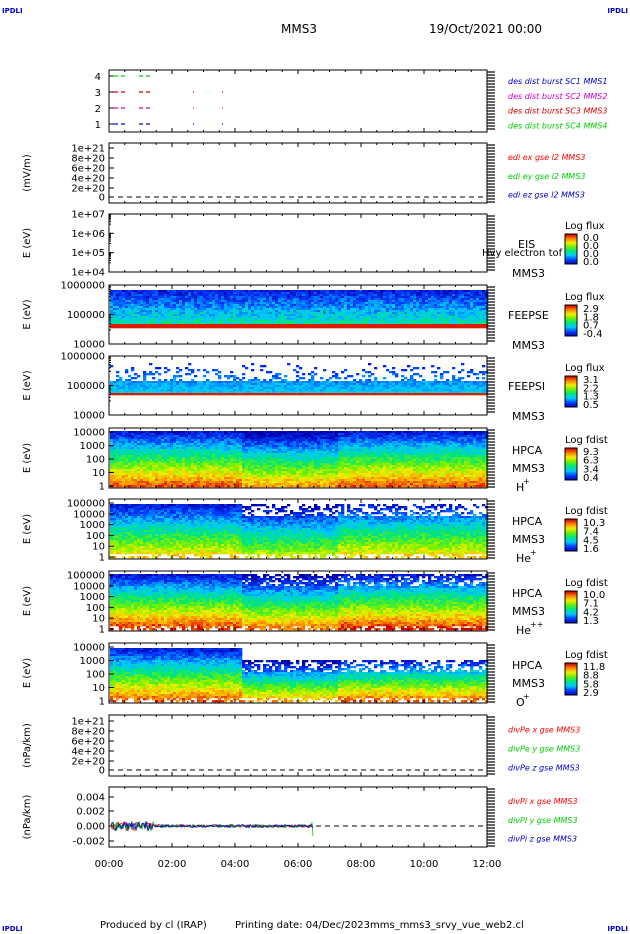 The height and width of the screenshot is (934, 630). What do you see at coordinates (571, 257) in the screenshot?
I see `eis-panel-colorbar-cell` at bounding box center [571, 257].